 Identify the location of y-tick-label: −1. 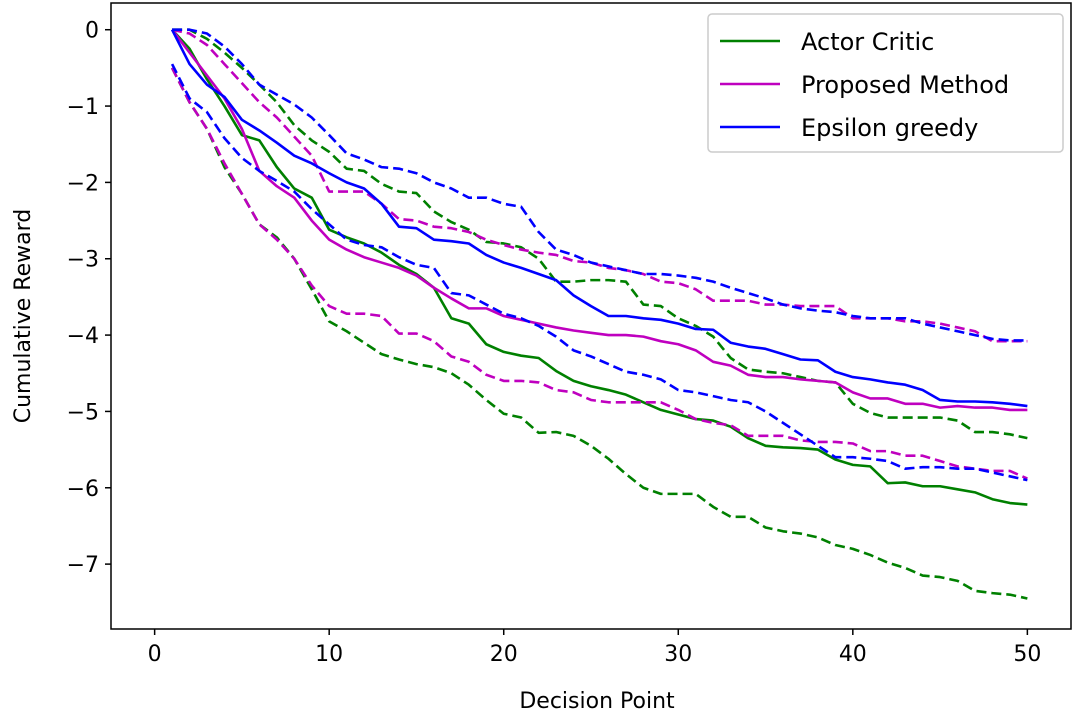
(83, 107).